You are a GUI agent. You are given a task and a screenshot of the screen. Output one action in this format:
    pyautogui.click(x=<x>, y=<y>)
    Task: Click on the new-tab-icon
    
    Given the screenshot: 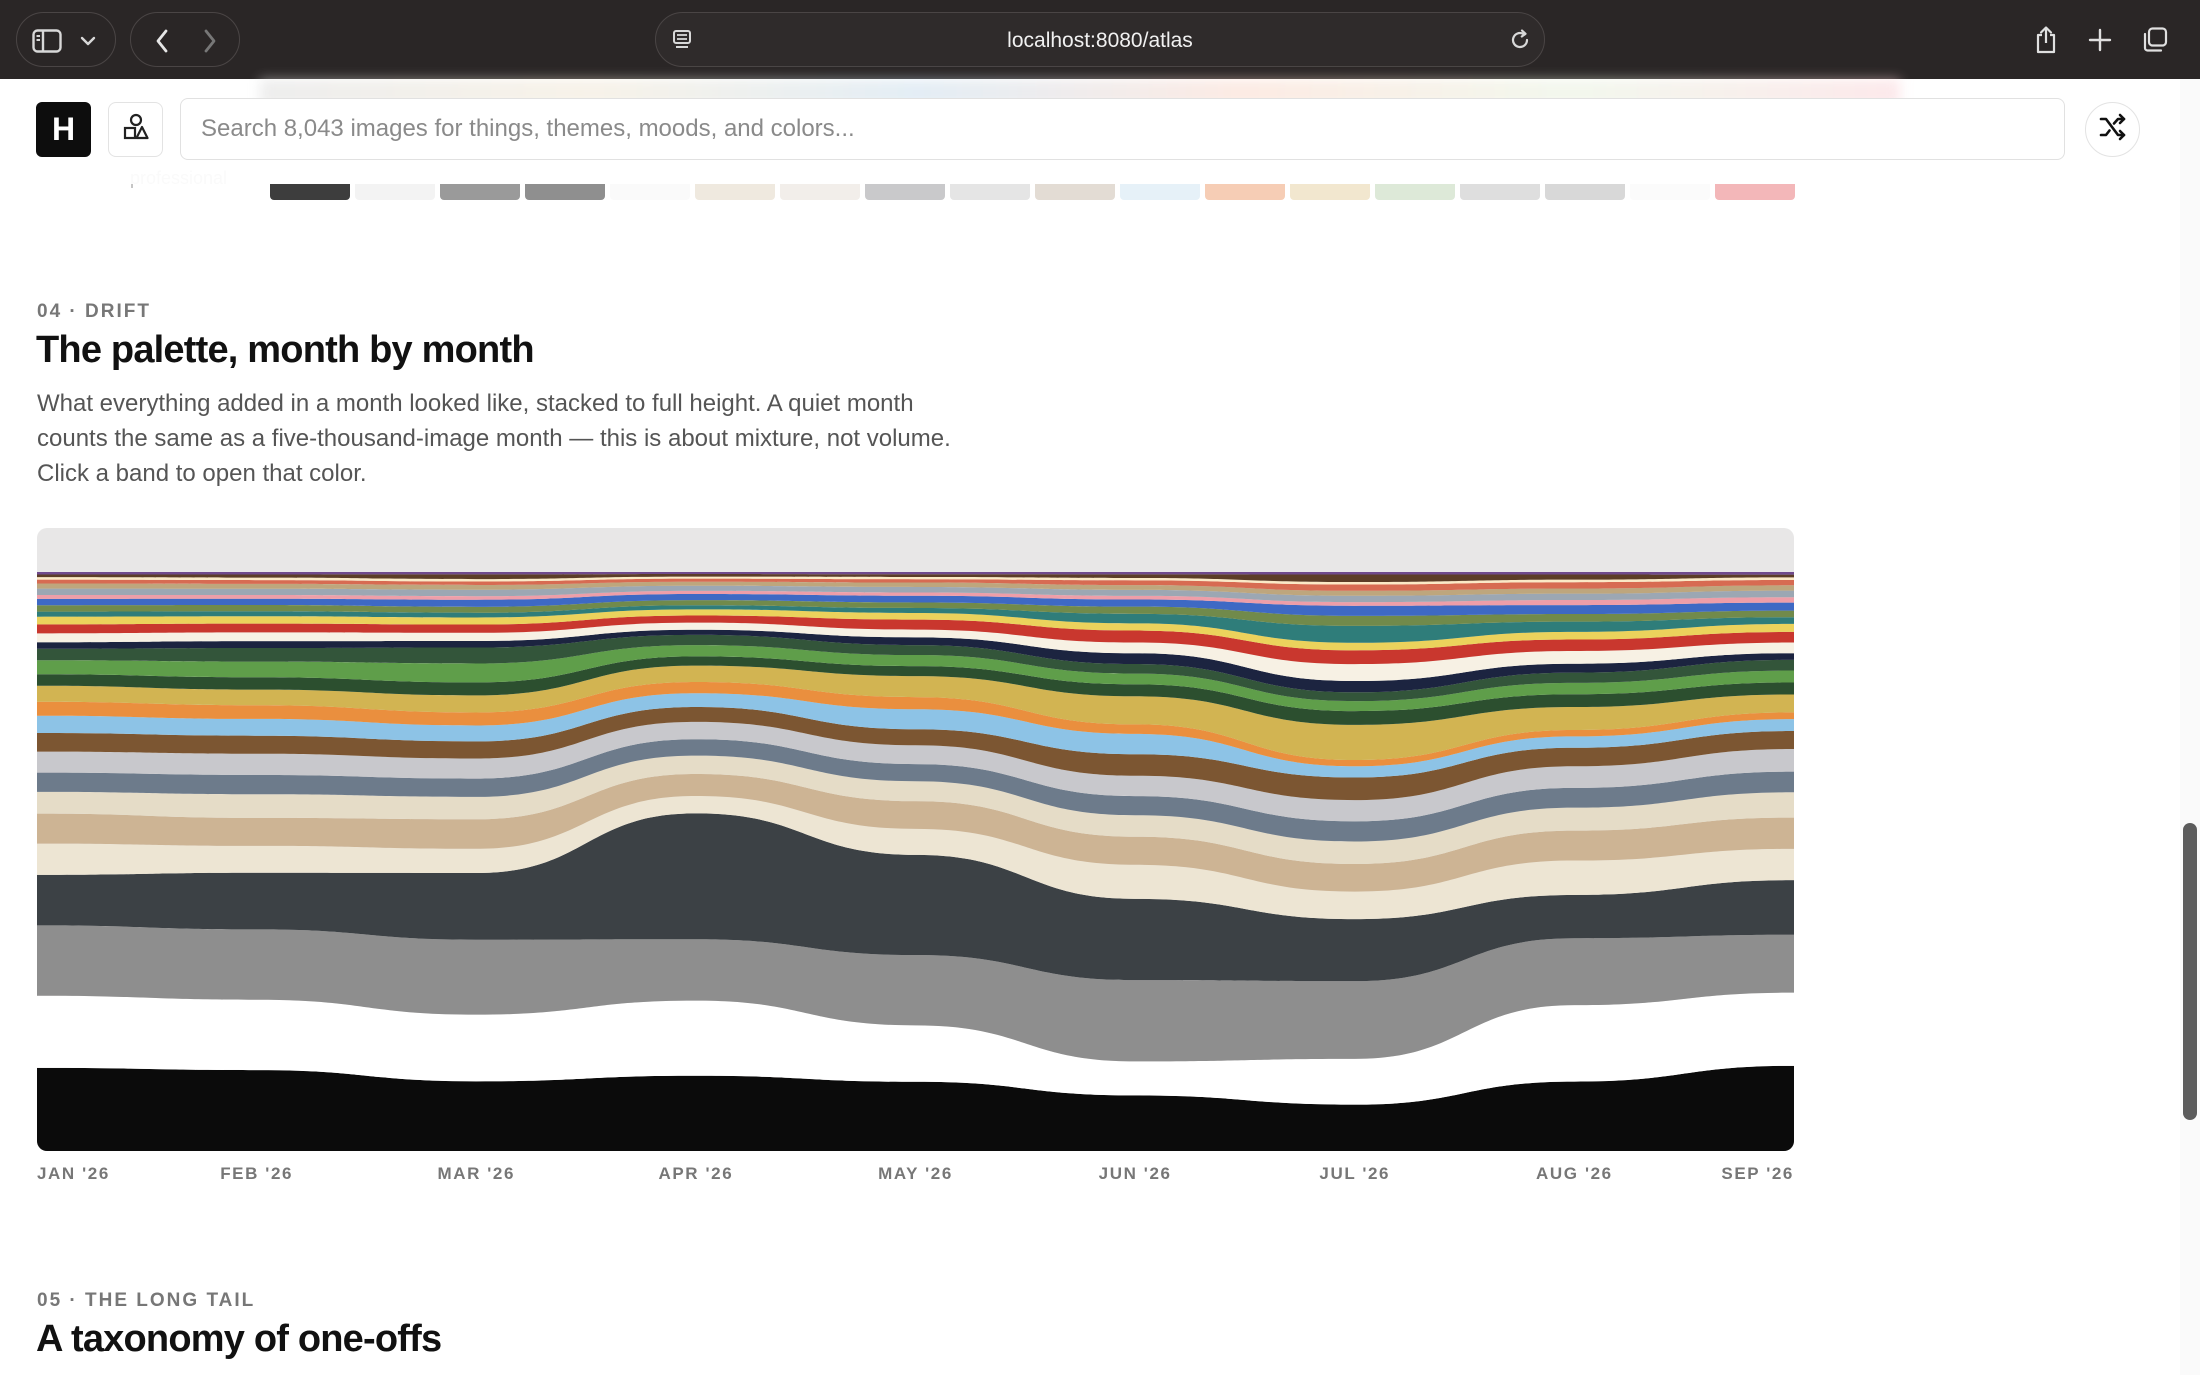 What is the action you would take?
    pyautogui.click(x=2099, y=39)
    